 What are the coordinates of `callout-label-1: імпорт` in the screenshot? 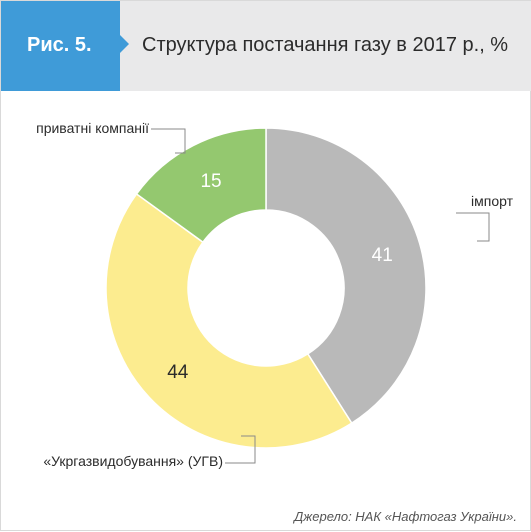 It's located at (492, 201).